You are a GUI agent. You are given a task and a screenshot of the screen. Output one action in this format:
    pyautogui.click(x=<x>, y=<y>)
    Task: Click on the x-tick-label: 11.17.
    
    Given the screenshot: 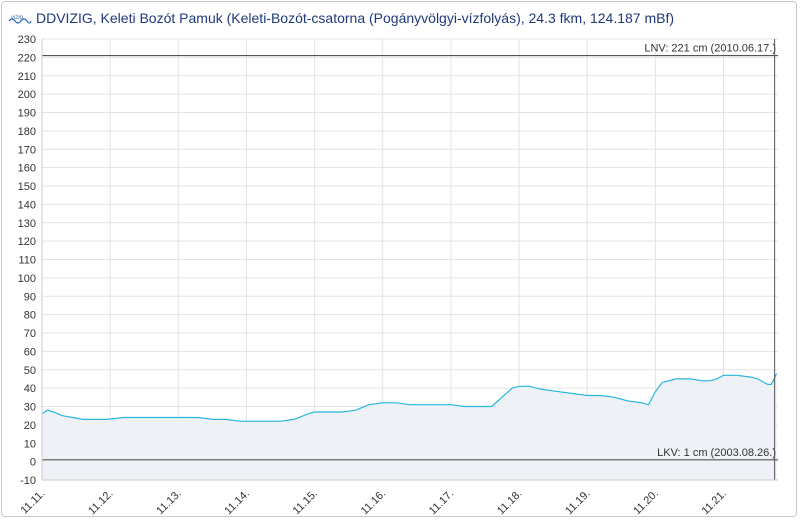 What is the action you would take?
    pyautogui.click(x=442, y=503)
    